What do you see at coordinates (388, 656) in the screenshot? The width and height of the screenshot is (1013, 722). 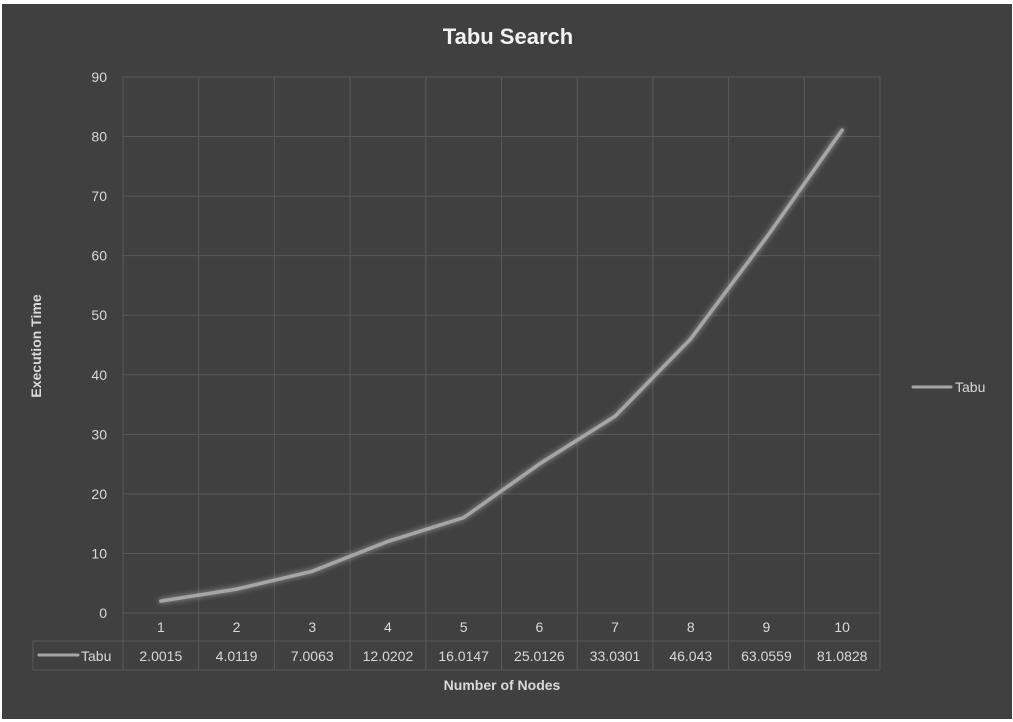 I see `data-table-cell: 12.0202` at bounding box center [388, 656].